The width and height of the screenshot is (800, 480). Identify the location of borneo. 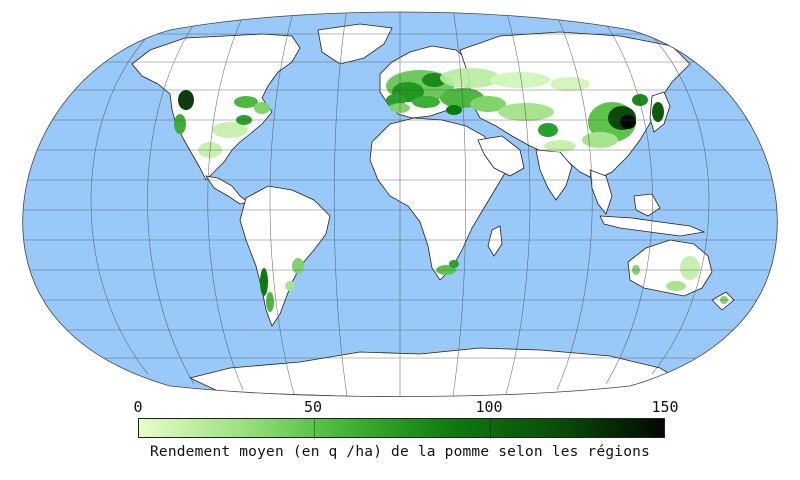
(647, 205).